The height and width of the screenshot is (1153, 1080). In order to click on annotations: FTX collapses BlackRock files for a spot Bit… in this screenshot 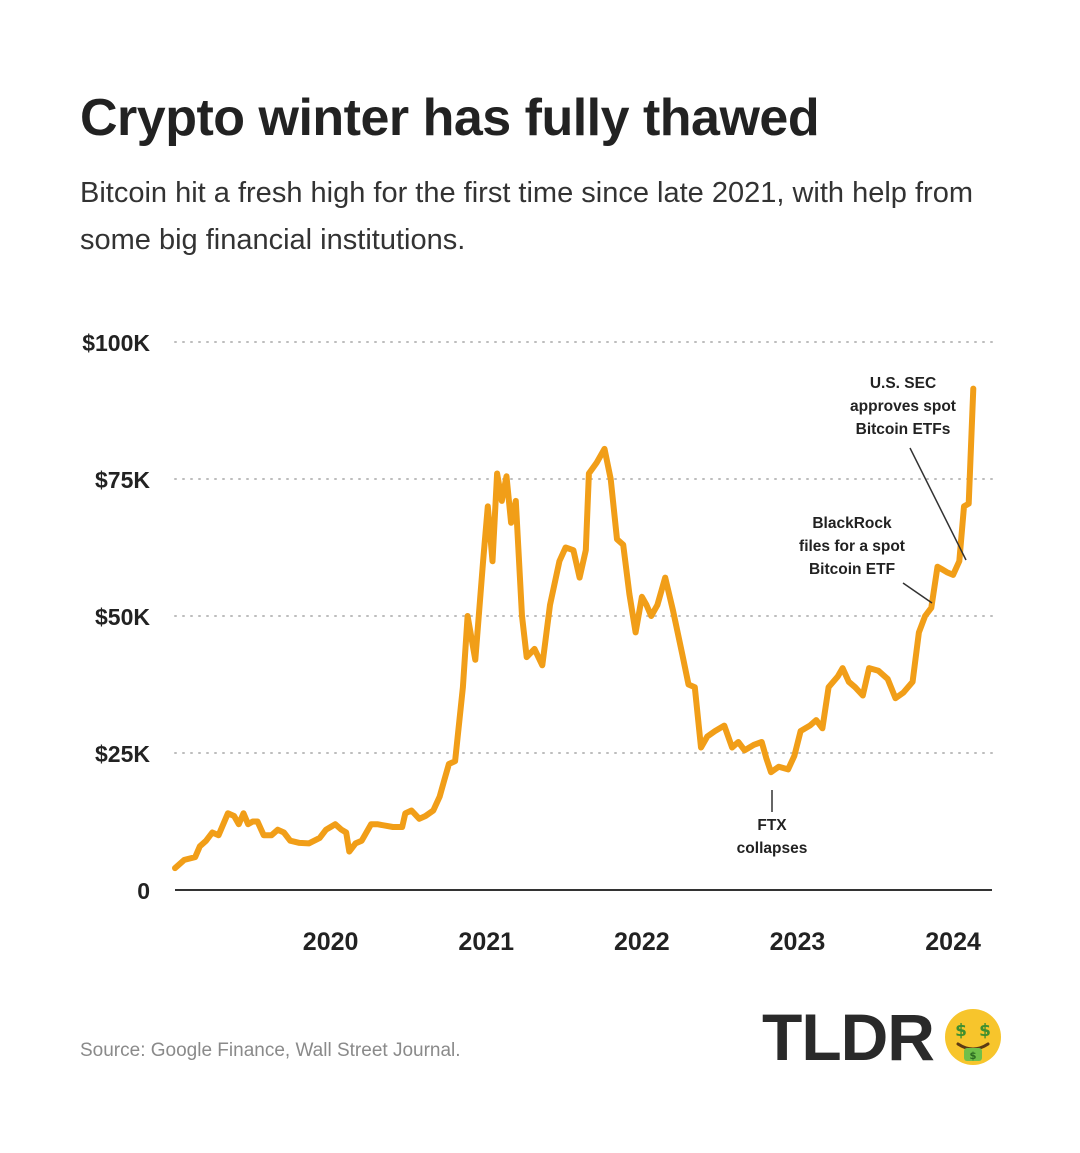, I will do `click(852, 616)`.